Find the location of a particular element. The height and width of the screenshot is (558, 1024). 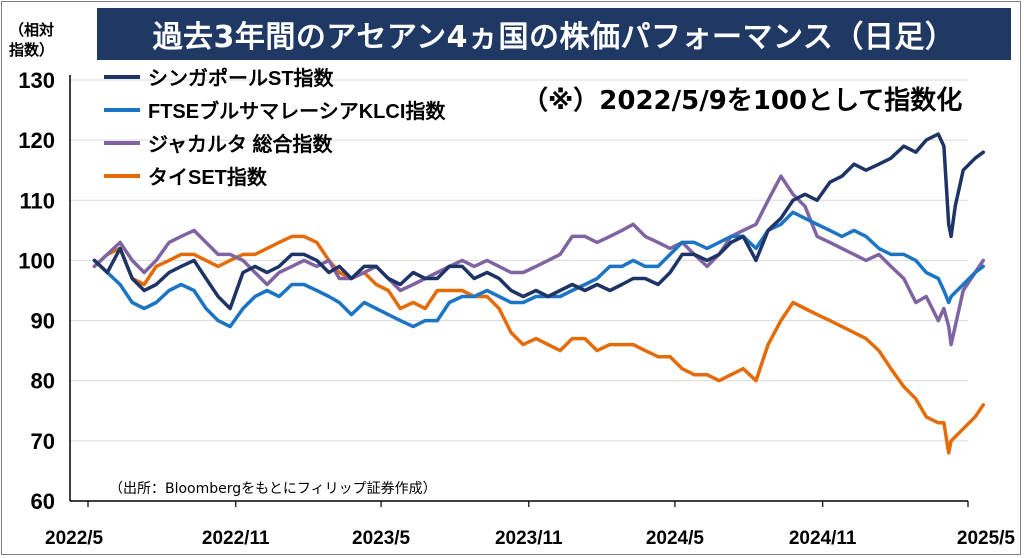

source-note: （出所：Bloombergをもとにフィリップ証券作成） is located at coordinates (273, 489).